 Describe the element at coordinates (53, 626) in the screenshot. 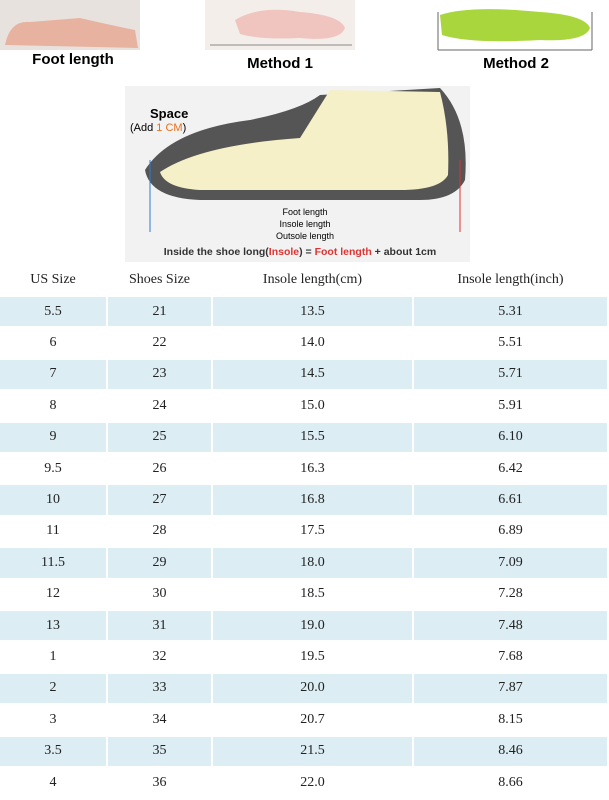

I see `table-cell: 13` at that location.